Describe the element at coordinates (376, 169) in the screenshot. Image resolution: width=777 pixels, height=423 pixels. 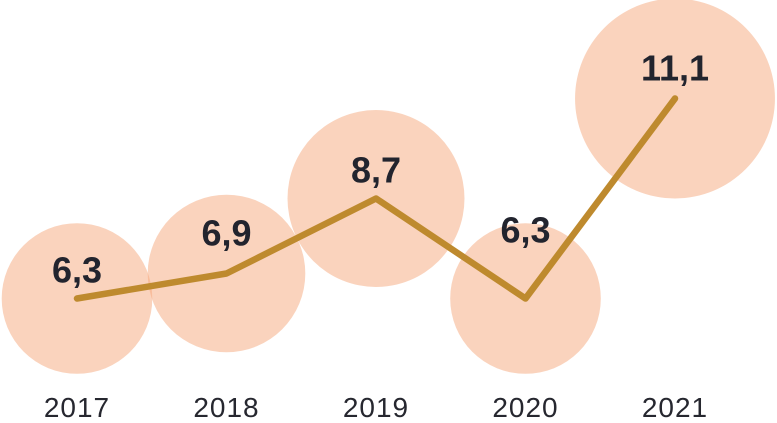
I see `value-label-2019: 8,7` at that location.